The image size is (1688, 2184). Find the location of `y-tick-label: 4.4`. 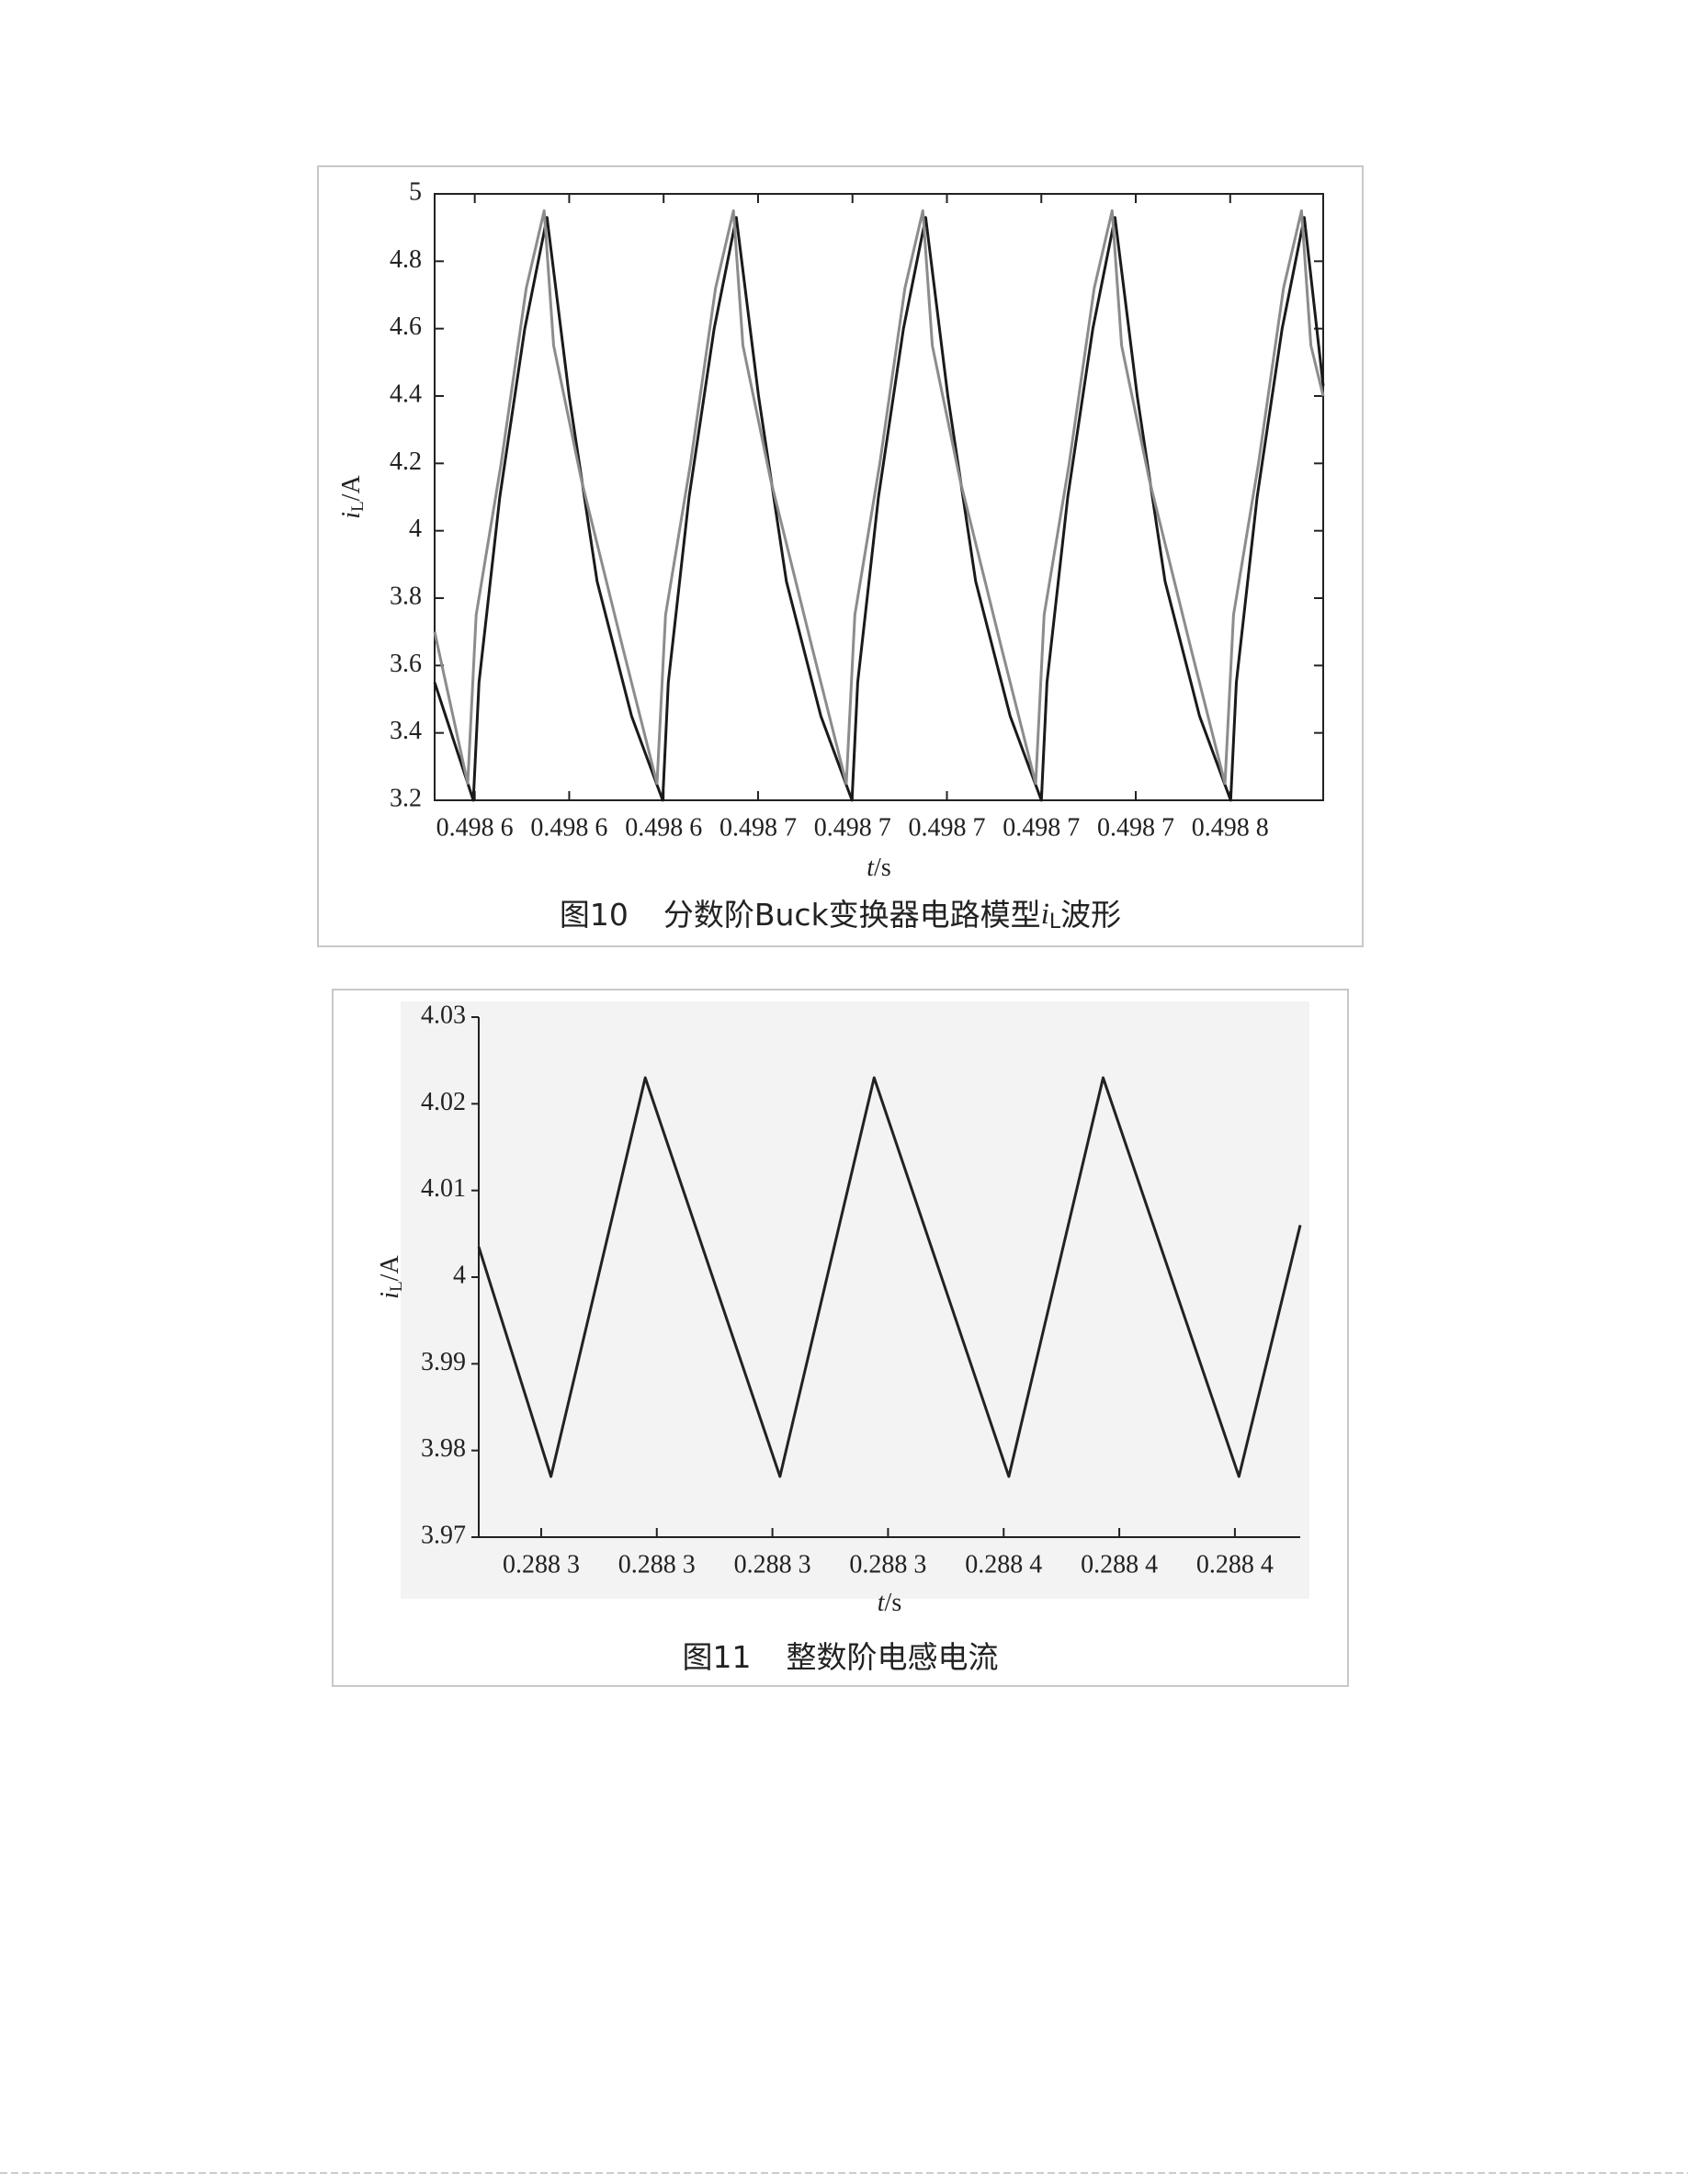

y-tick-label: 4.4 is located at coordinates (406, 393).